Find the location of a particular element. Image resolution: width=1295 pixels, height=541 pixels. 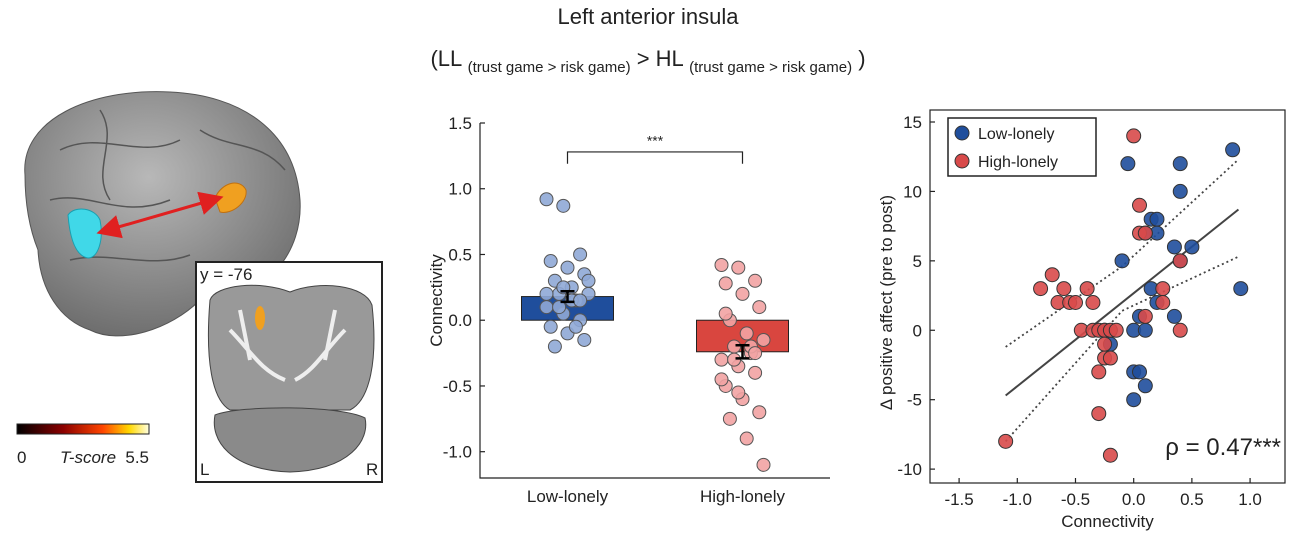

y-axis-label: Δ positive affect (pre to post) is located at coordinates (886, 302).